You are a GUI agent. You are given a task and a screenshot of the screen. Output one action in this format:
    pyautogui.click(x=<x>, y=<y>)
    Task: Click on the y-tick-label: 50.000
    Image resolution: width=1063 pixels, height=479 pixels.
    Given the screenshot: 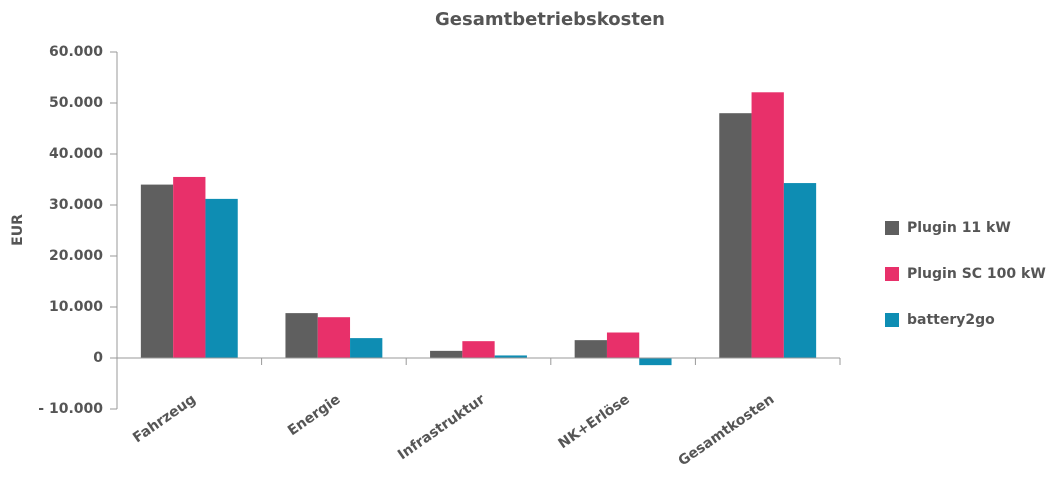 What is the action you would take?
    pyautogui.click(x=76, y=103)
    